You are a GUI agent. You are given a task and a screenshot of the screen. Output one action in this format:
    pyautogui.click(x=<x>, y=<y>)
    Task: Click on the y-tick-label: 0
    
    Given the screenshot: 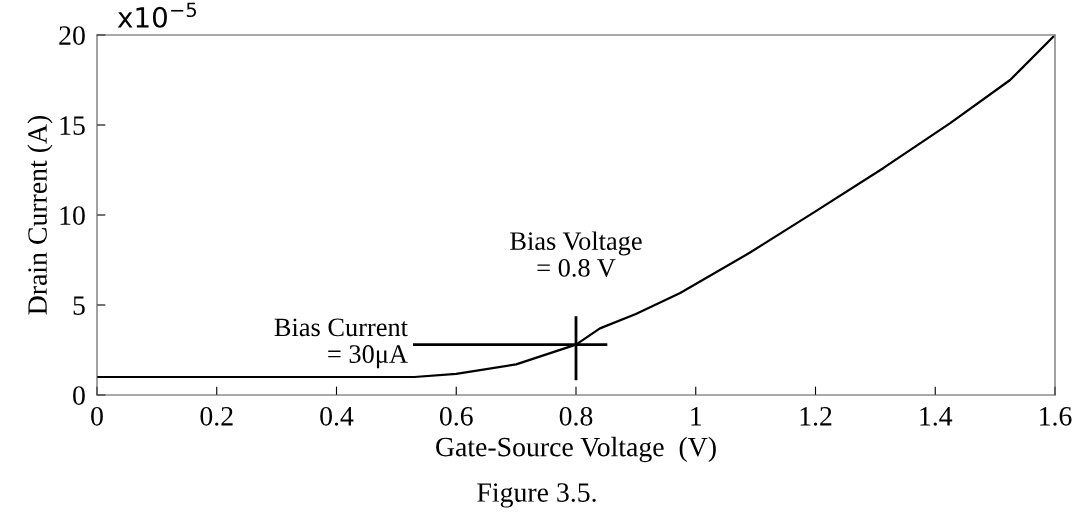 What is the action you would take?
    pyautogui.click(x=79, y=395)
    